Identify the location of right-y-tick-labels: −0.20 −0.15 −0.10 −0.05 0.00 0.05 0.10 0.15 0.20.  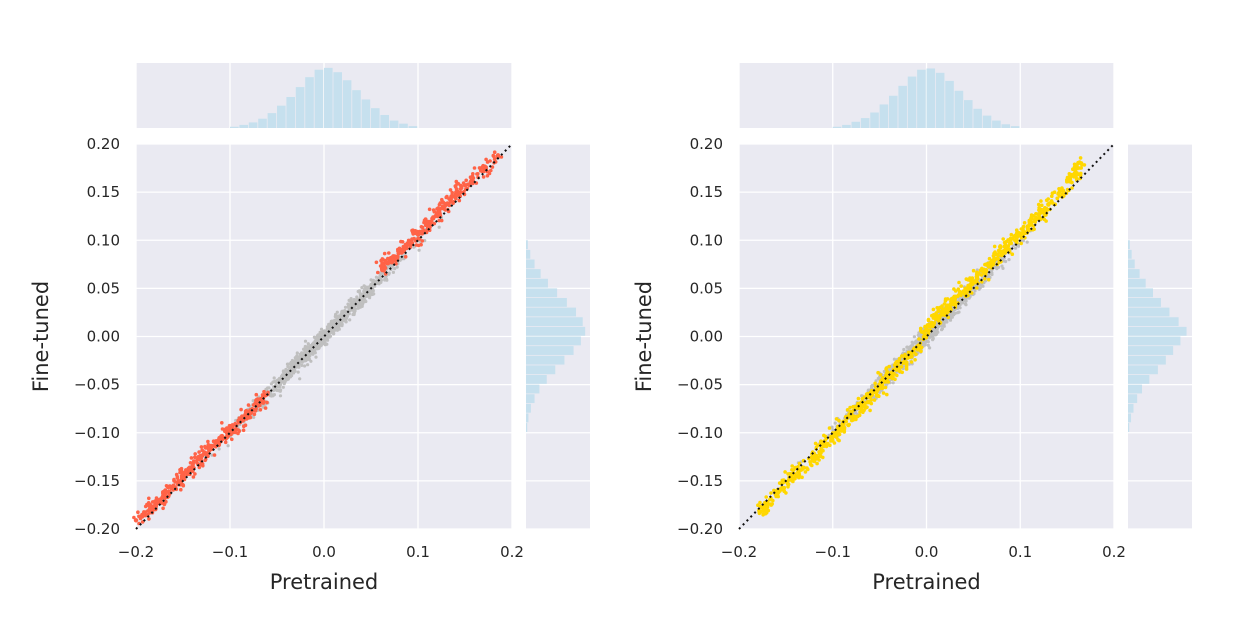
(700, 336).